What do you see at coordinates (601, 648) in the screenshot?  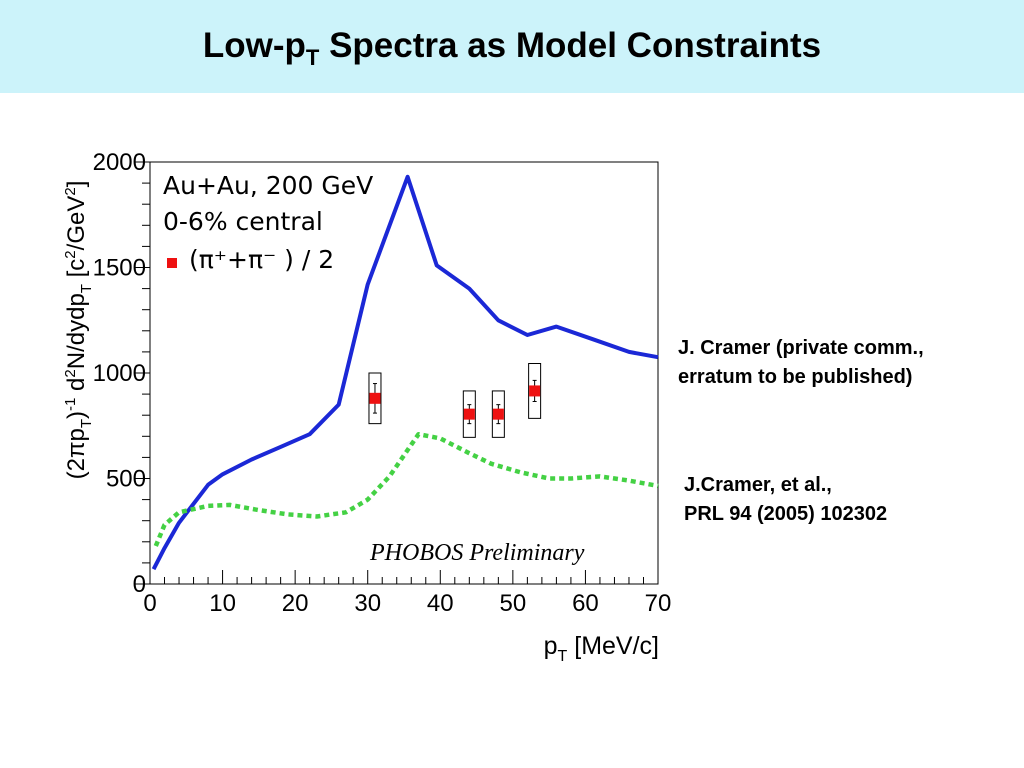 I see `x-axis-label: pT [MeV/c]` at bounding box center [601, 648].